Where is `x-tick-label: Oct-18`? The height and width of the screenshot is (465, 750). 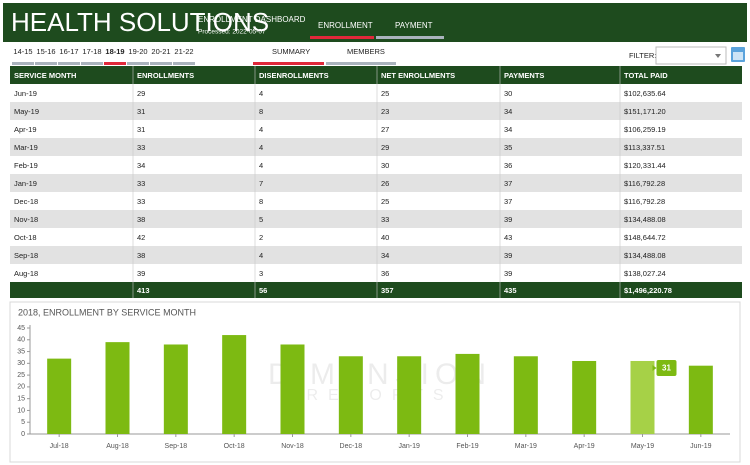
x-tick-label: Oct-18 is located at coordinates (234, 446).